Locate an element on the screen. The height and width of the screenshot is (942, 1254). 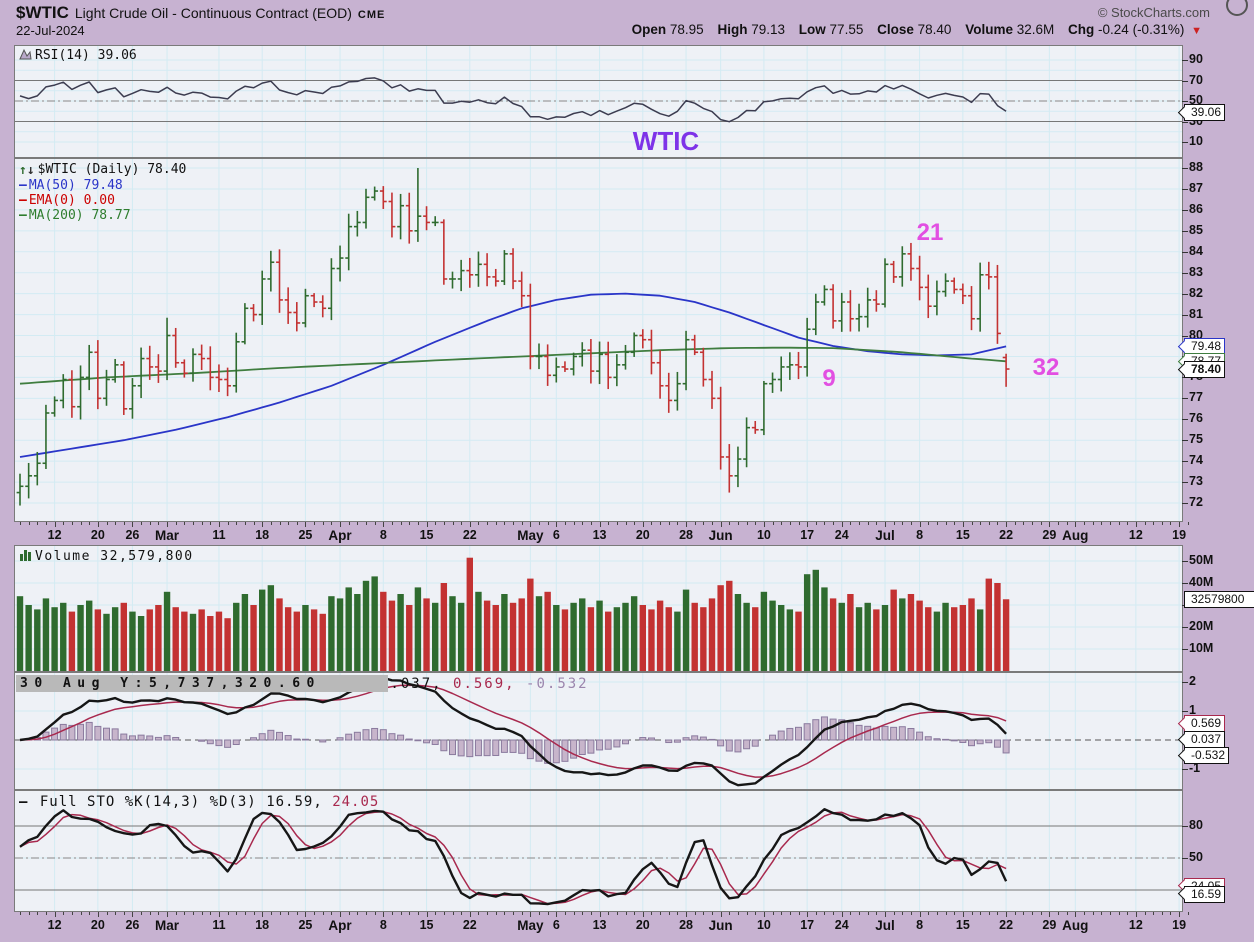
y-axis-label: 10M is located at coordinates (1197, 648).